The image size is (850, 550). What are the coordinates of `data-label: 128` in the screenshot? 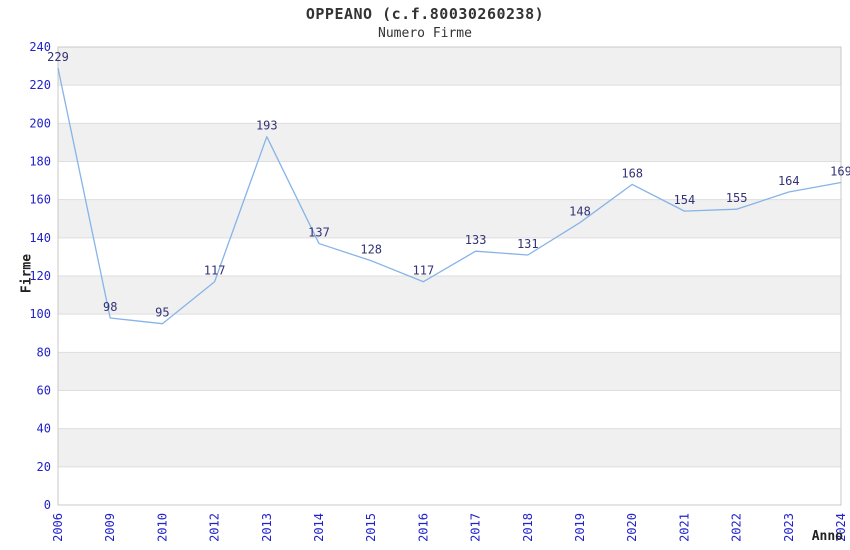 It's located at (371, 250).